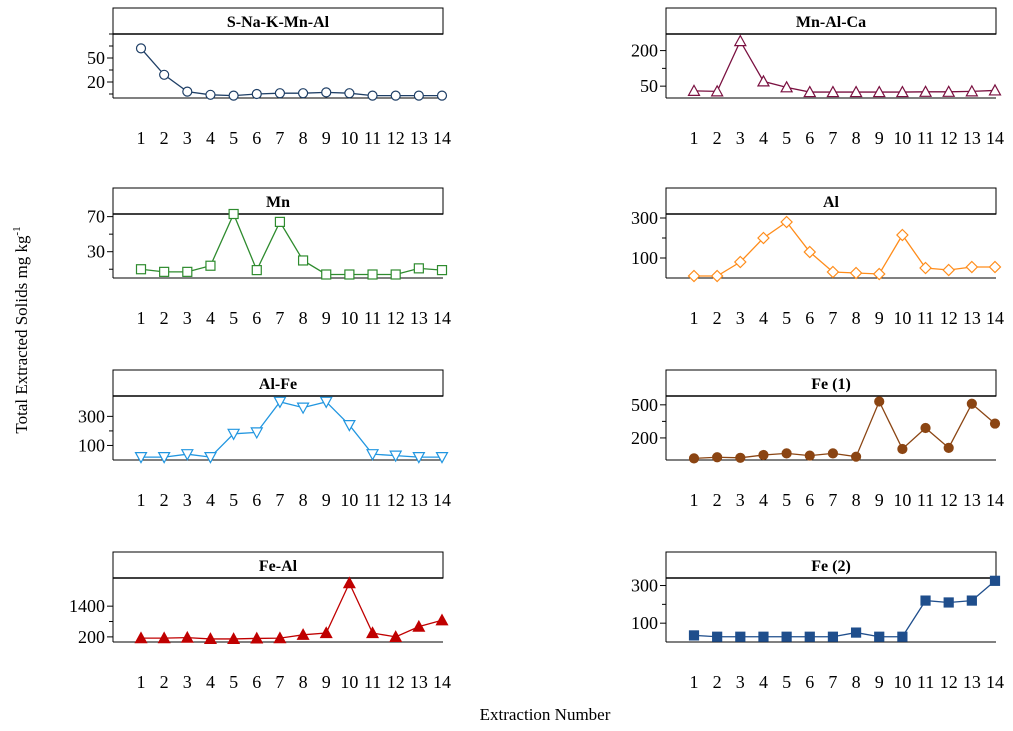  What do you see at coordinates (644, 438) in the screenshot?
I see `y-tick-label: 200` at bounding box center [644, 438].